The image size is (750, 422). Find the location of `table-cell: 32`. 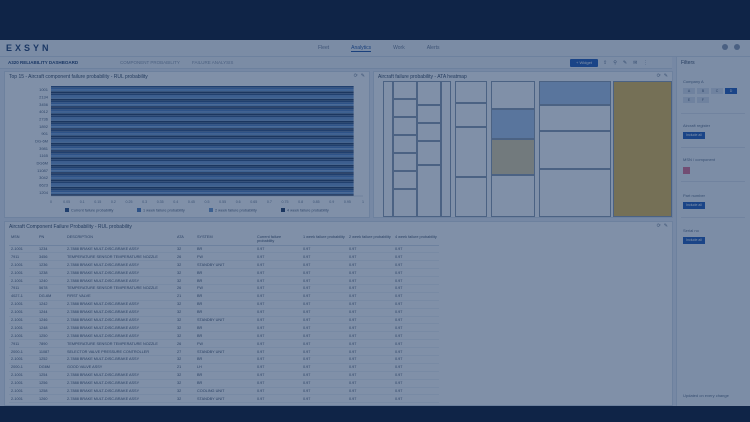

table-cell: 32 is located at coordinates (185, 383).